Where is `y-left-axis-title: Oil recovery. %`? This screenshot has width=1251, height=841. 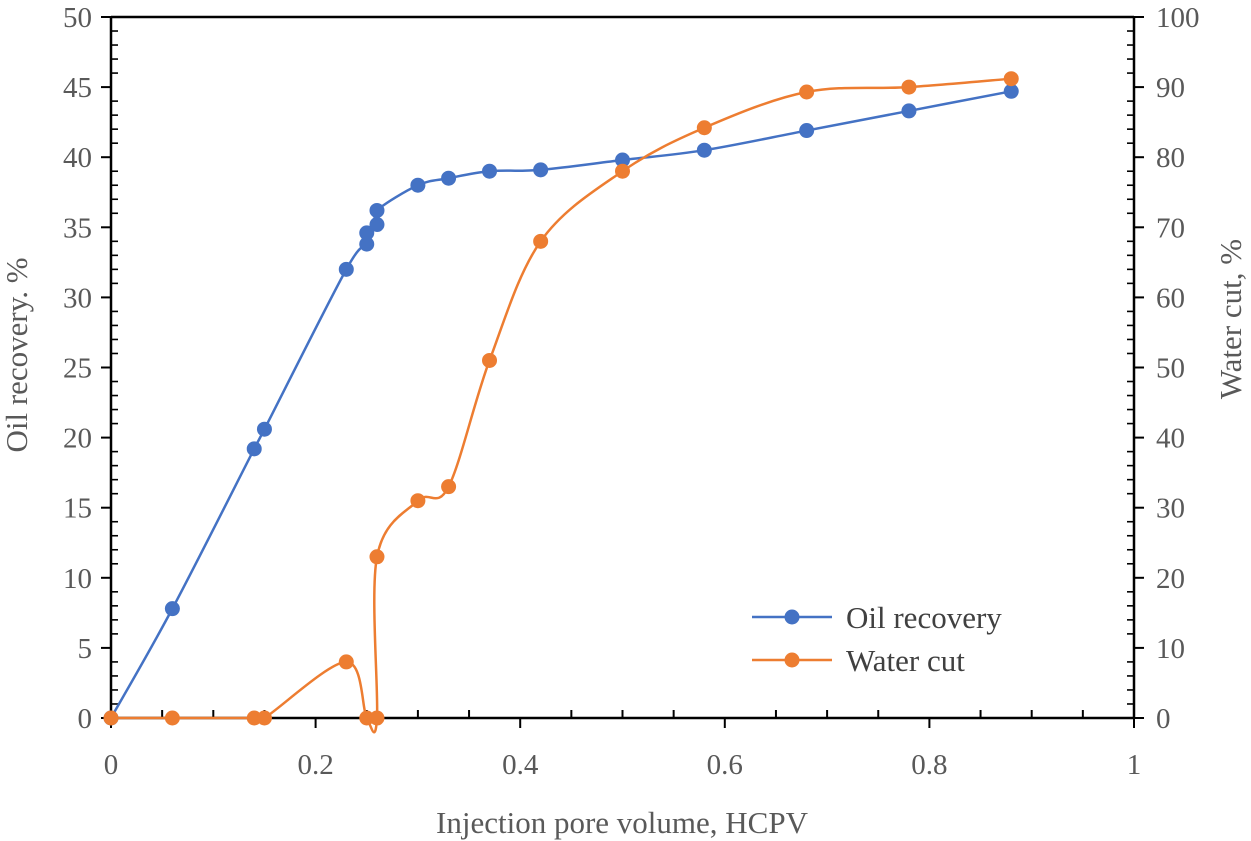 y-left-axis-title: Oil recovery. % is located at coordinates (17, 354).